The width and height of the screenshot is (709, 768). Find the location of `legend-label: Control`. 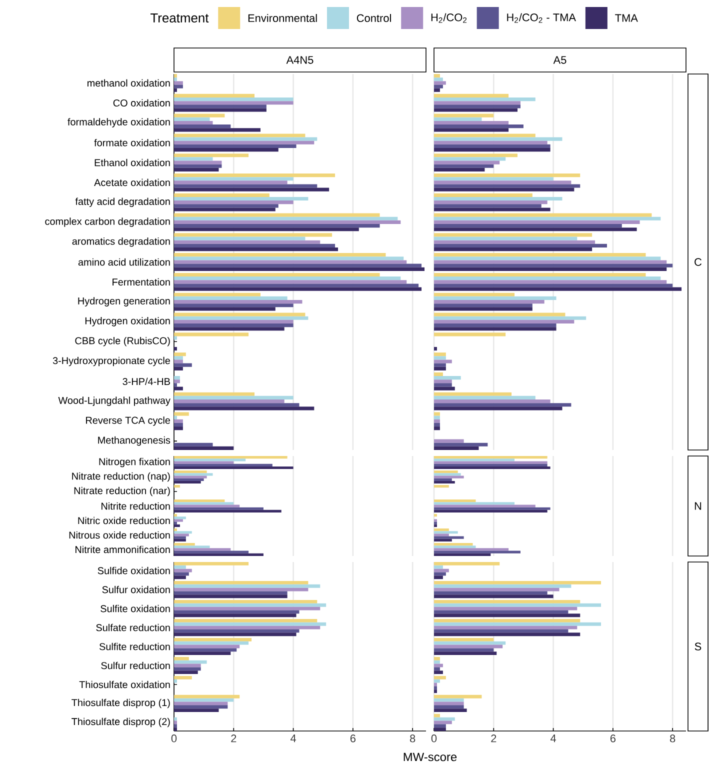

legend-label: Control is located at coordinates (373, 18).